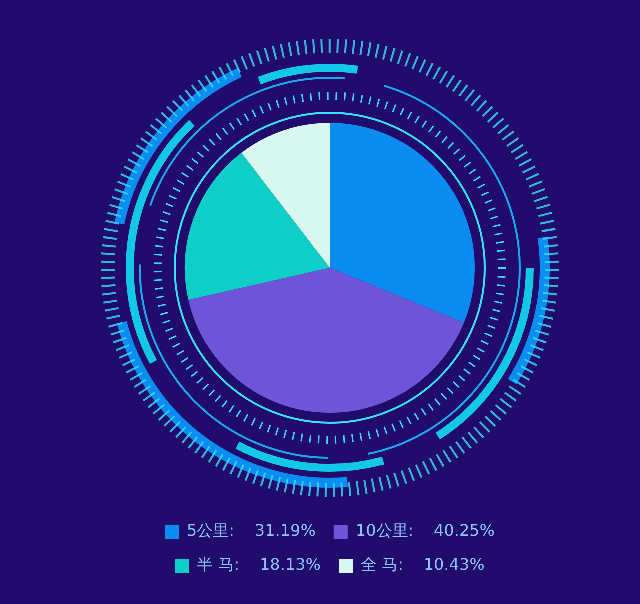 This screenshot has height=604, width=640. Describe the element at coordinates (426, 530) in the screenshot. I see `legend-label: 10公里: 40.25%` at that location.